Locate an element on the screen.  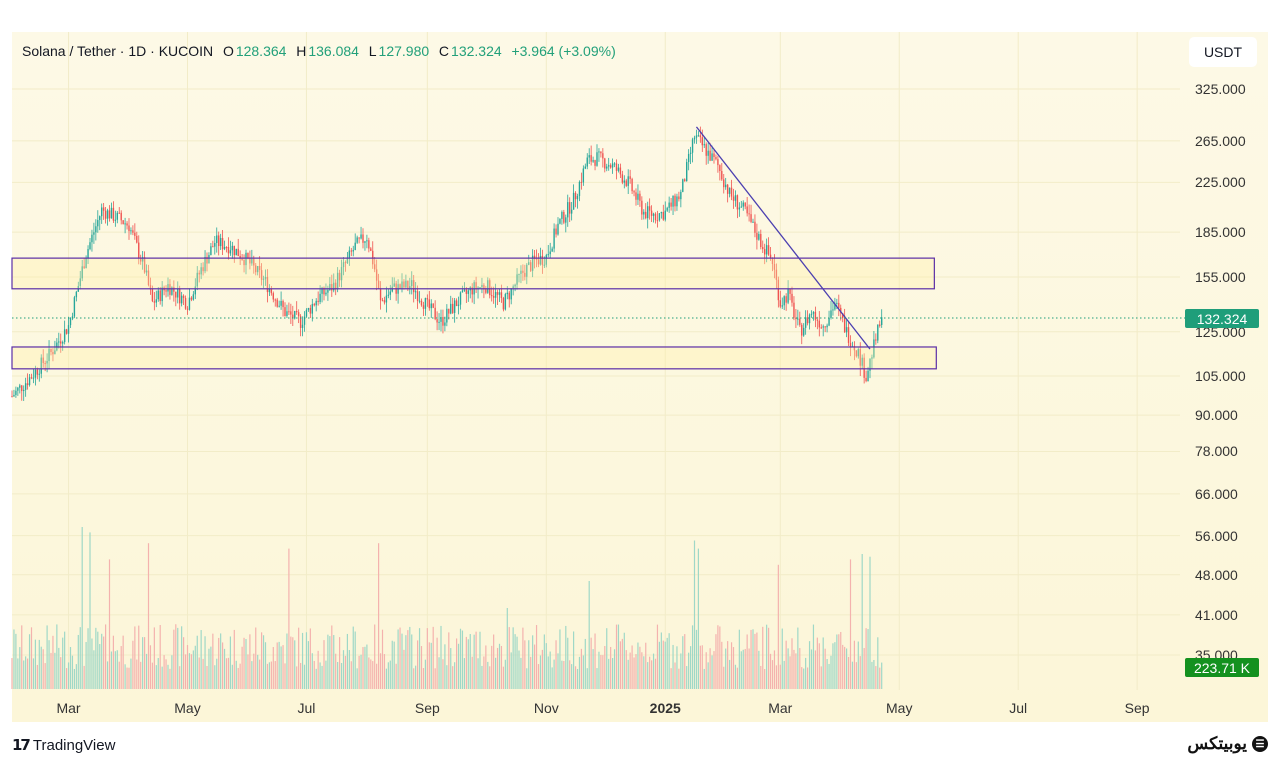
currency-unit-button: USDT is located at coordinates (1223, 52).